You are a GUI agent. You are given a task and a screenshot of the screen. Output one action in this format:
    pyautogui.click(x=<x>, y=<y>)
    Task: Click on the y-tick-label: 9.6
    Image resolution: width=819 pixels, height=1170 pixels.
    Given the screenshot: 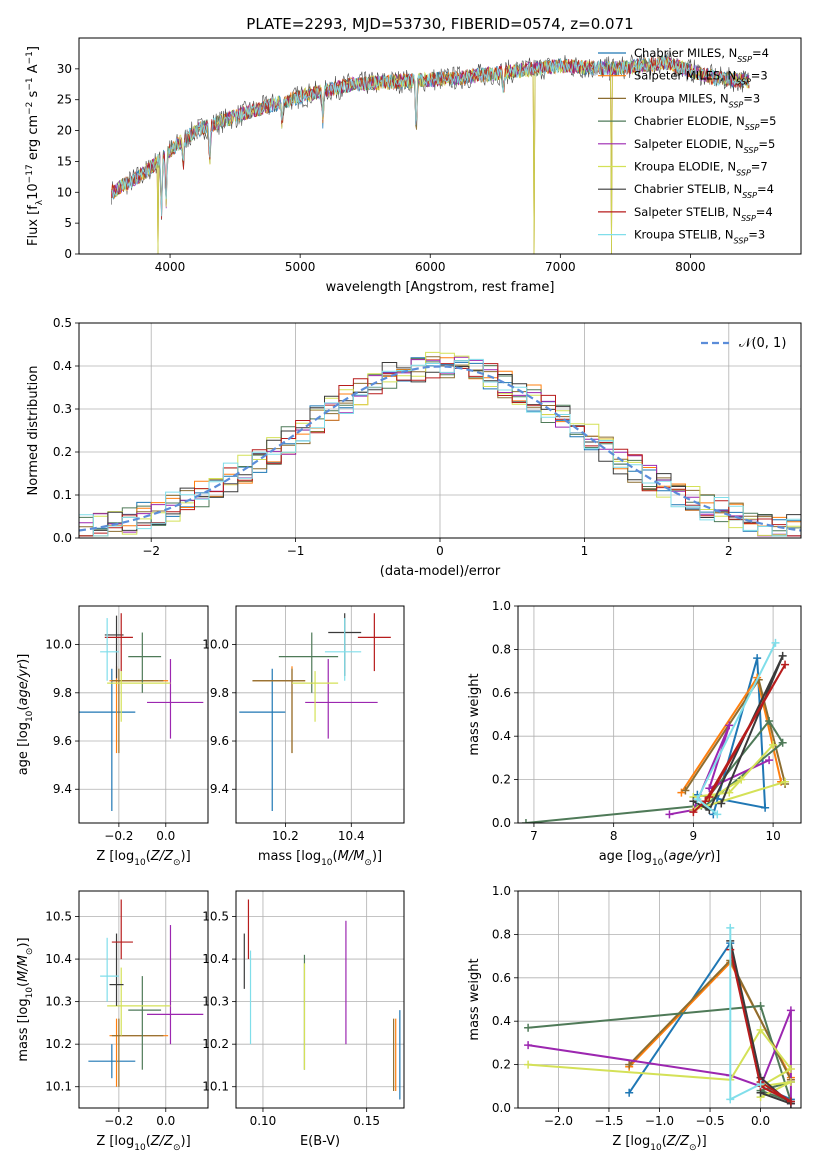 What is the action you would take?
    pyautogui.click(x=62, y=741)
    